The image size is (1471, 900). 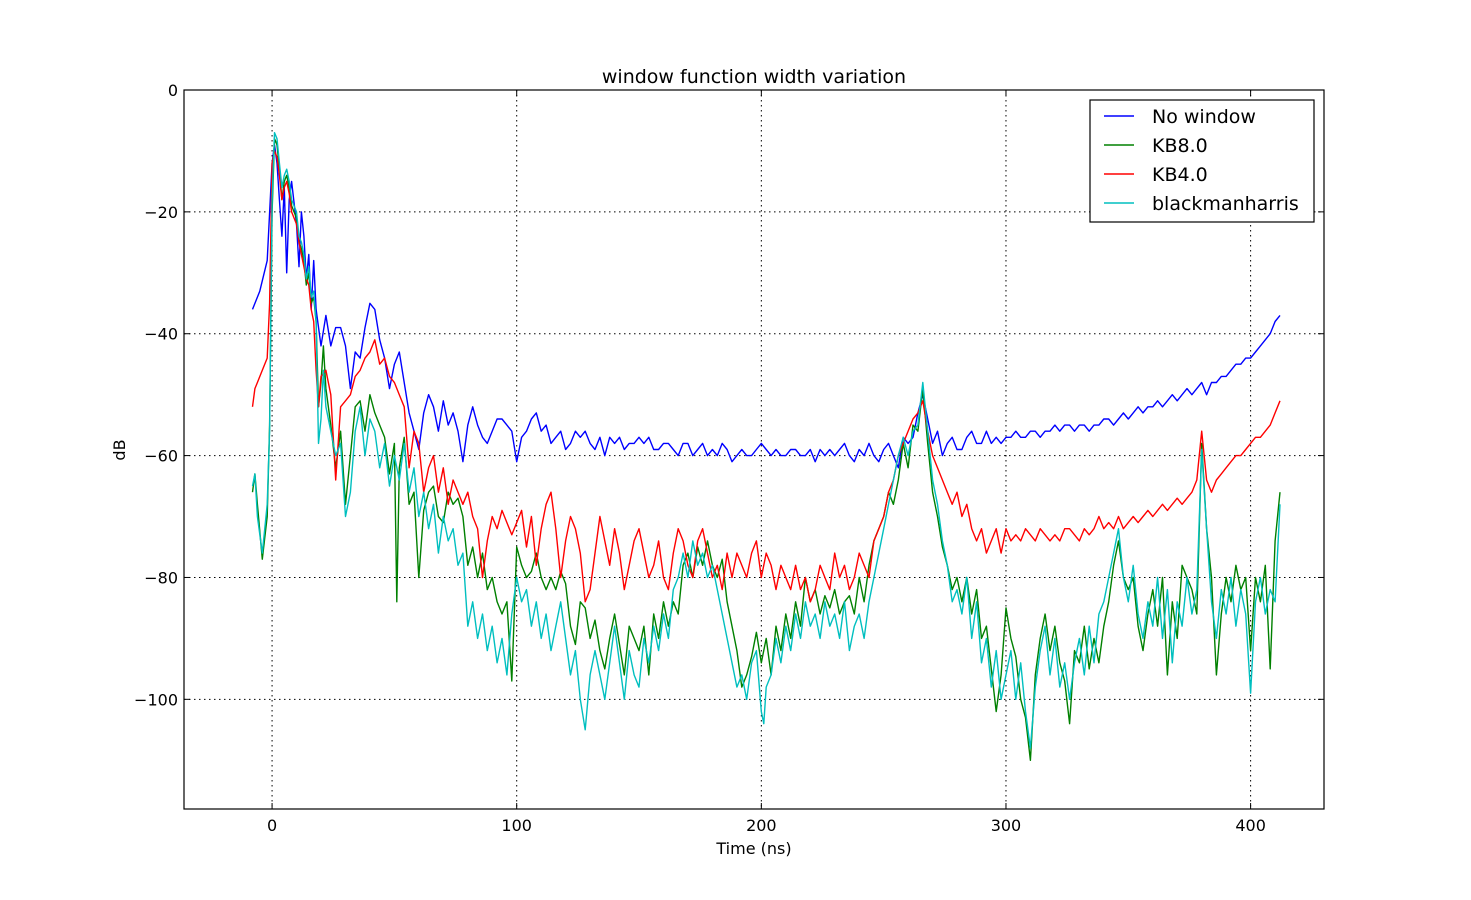 I want to click on y-tick-label: −80, so click(x=161, y=577).